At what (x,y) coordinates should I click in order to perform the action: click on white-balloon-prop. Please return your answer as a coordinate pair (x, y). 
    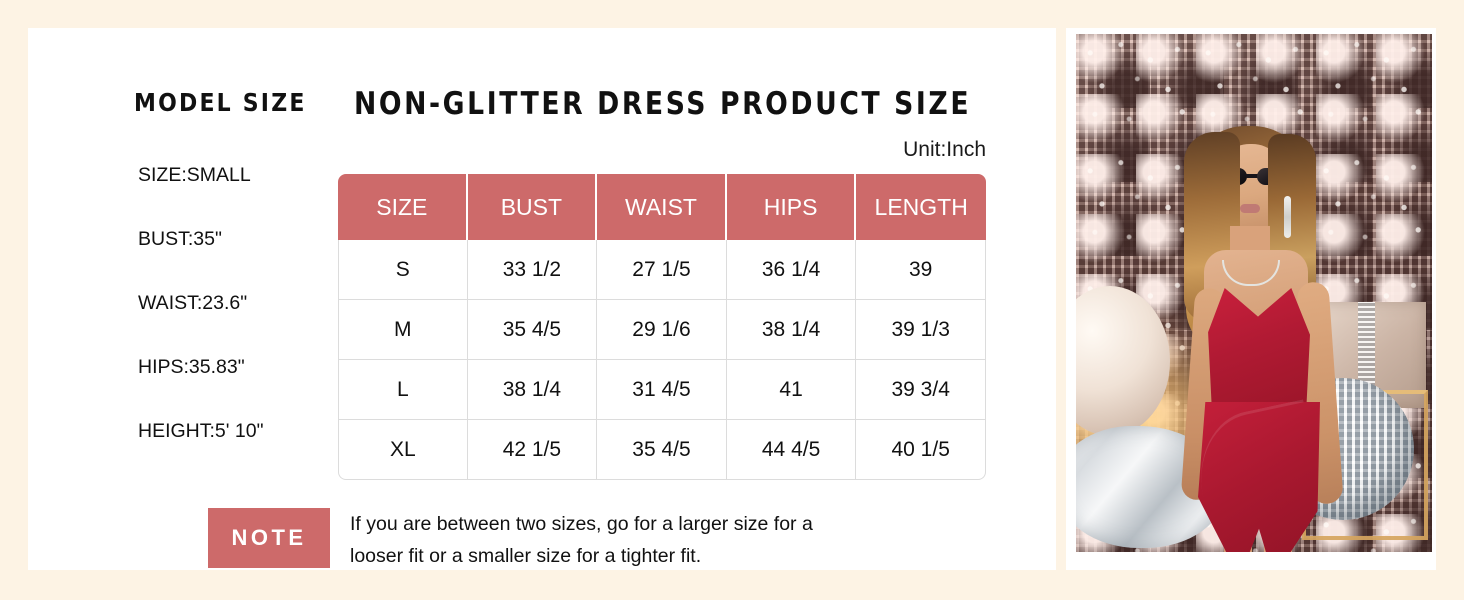
    Looking at the image, I should click on (1123, 361).